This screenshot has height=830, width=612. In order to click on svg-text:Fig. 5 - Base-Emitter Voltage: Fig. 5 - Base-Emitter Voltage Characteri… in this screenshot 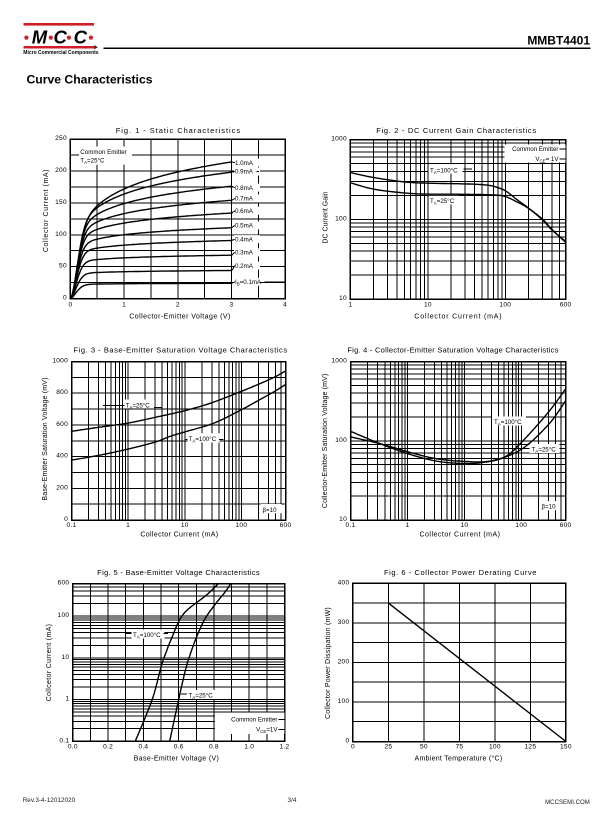, I will do `click(178, 572)`.